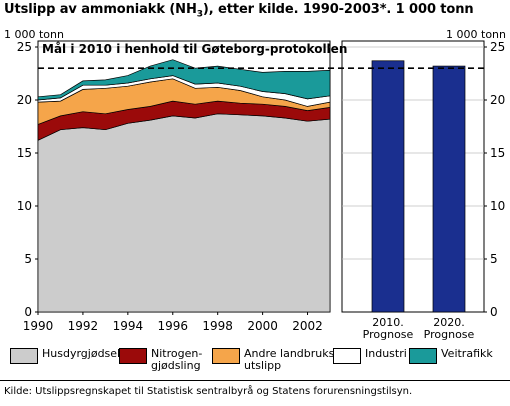 The image size is (510, 406). What do you see at coordinates (497, 153) in the screenshot?
I see `y-tick-label-right: 15` at bounding box center [497, 153].